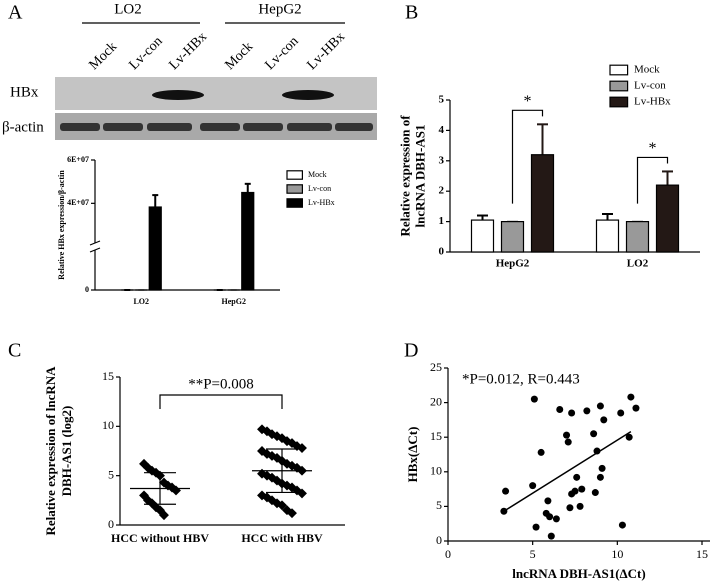 The image size is (714, 586). Describe the element at coordinates (279, 9) in the screenshot. I see `group-label: HepG2` at that location.